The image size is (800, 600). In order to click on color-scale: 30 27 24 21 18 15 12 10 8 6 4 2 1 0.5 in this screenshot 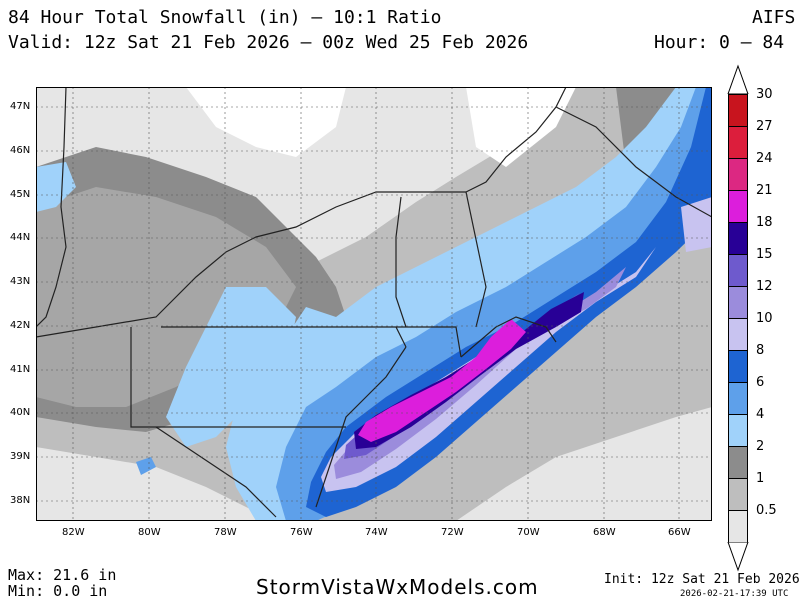, I will do `click(758, 319)`.